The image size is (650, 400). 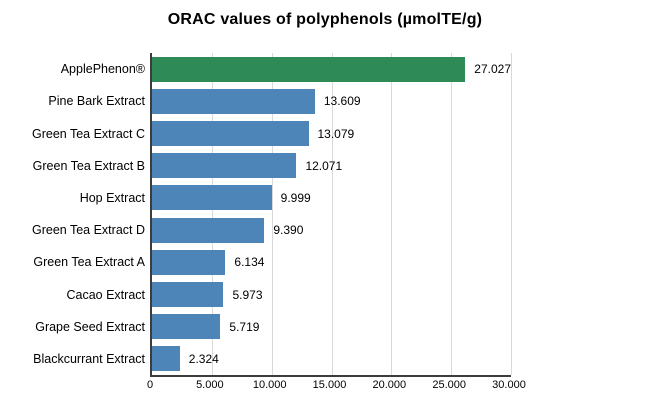 What do you see at coordinates (336, 133) in the screenshot?
I see `value-label: 13.079` at bounding box center [336, 133].